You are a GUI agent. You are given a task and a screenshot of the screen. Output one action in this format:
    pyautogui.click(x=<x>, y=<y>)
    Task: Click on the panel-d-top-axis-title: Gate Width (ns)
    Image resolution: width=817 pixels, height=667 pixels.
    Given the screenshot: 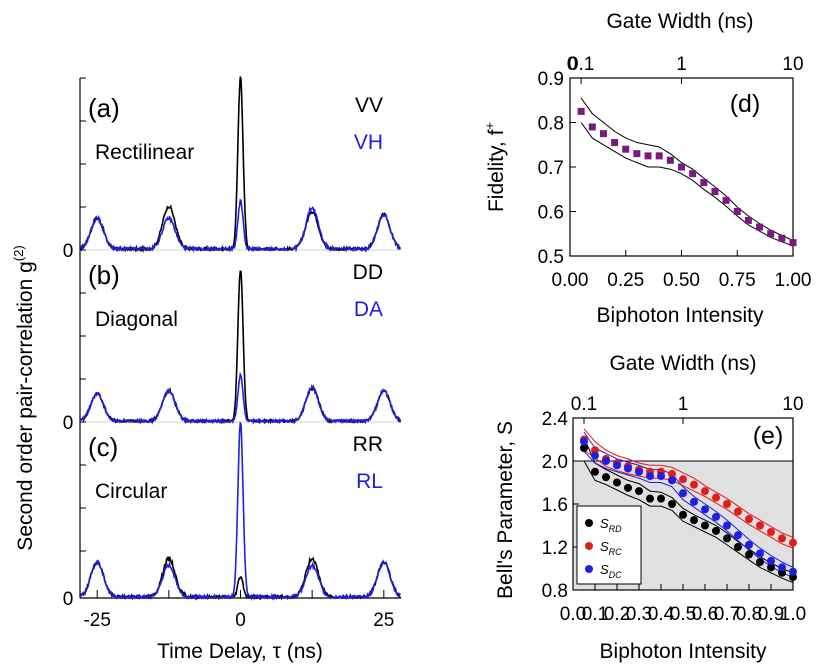 What is the action you would take?
    pyautogui.click(x=679, y=21)
    